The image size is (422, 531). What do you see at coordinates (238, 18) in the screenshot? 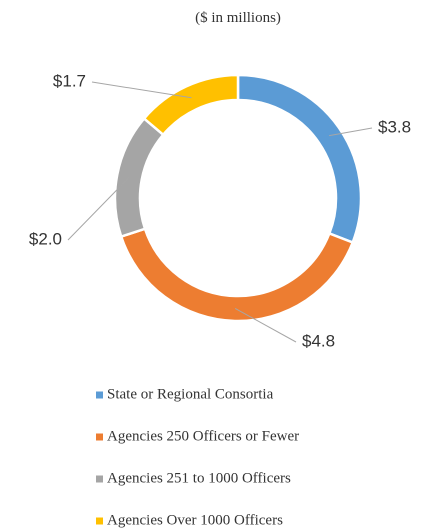
I see `chart-subtitle: ($ in millions)` at bounding box center [238, 18].